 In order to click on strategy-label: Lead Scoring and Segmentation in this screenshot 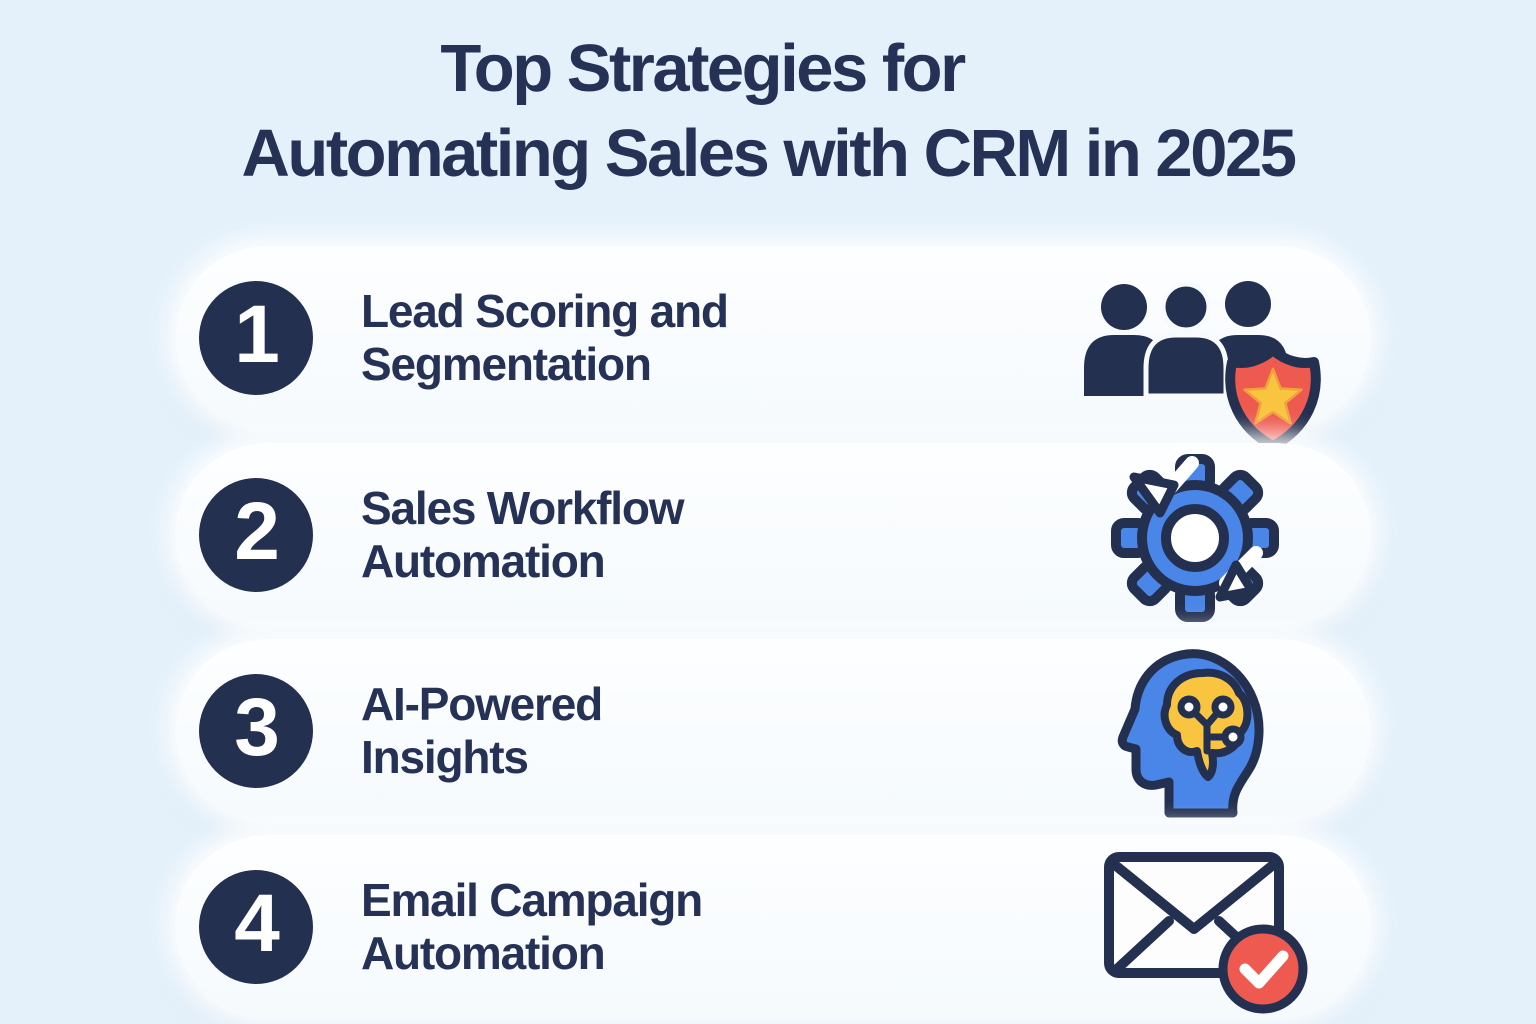, I will do `click(545, 338)`.